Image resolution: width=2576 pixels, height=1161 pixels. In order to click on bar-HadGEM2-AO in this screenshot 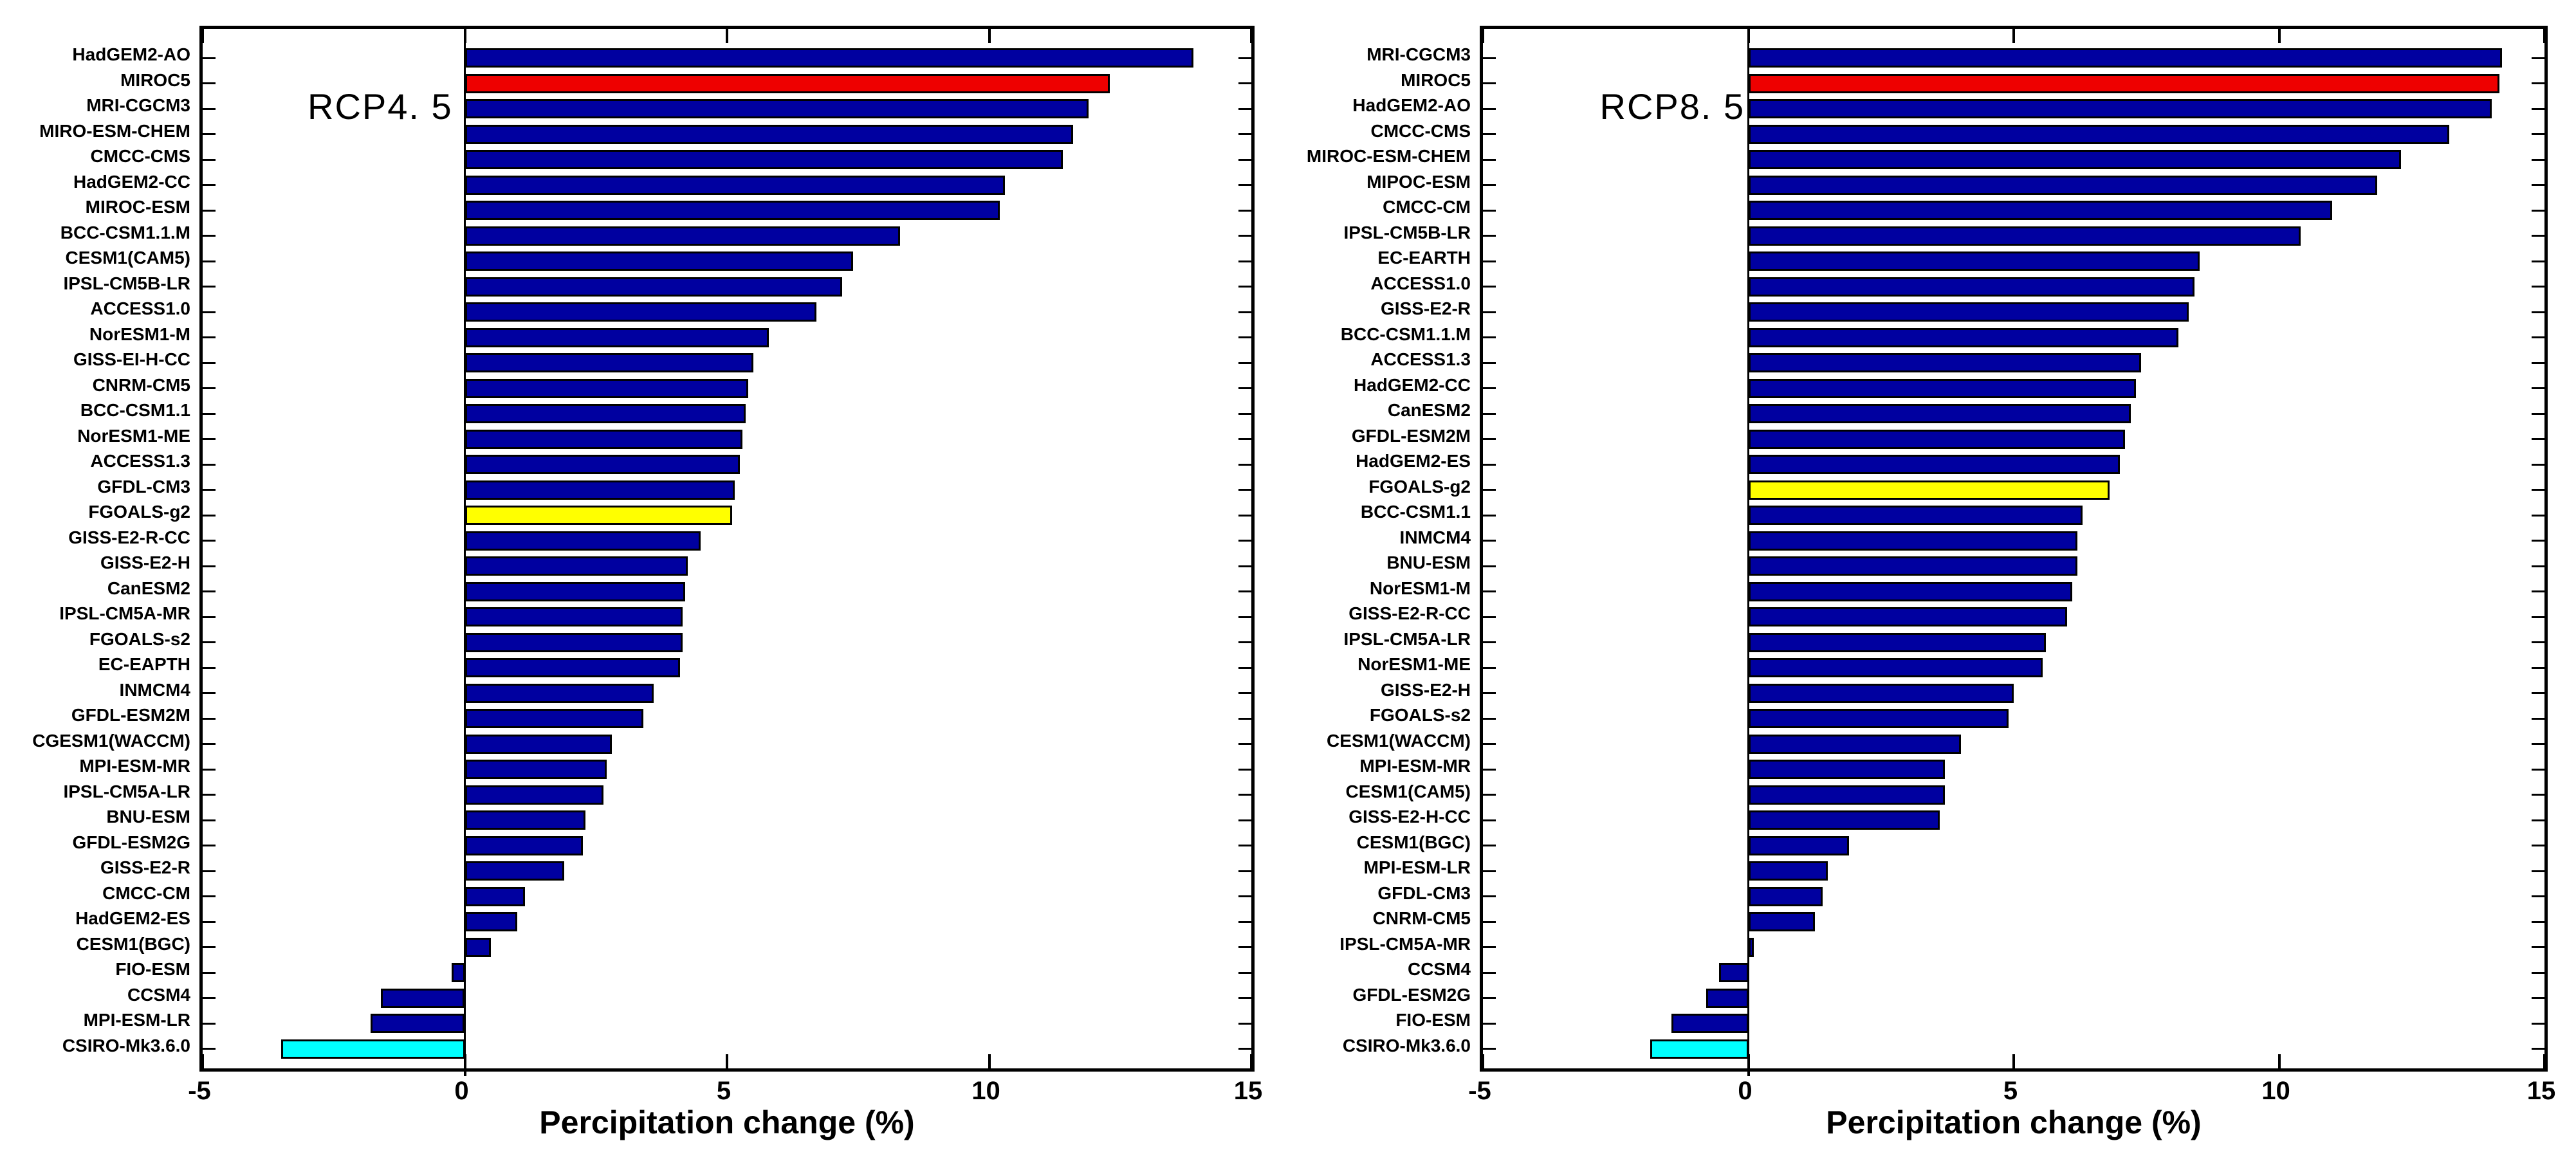, I will do `click(829, 58)`.